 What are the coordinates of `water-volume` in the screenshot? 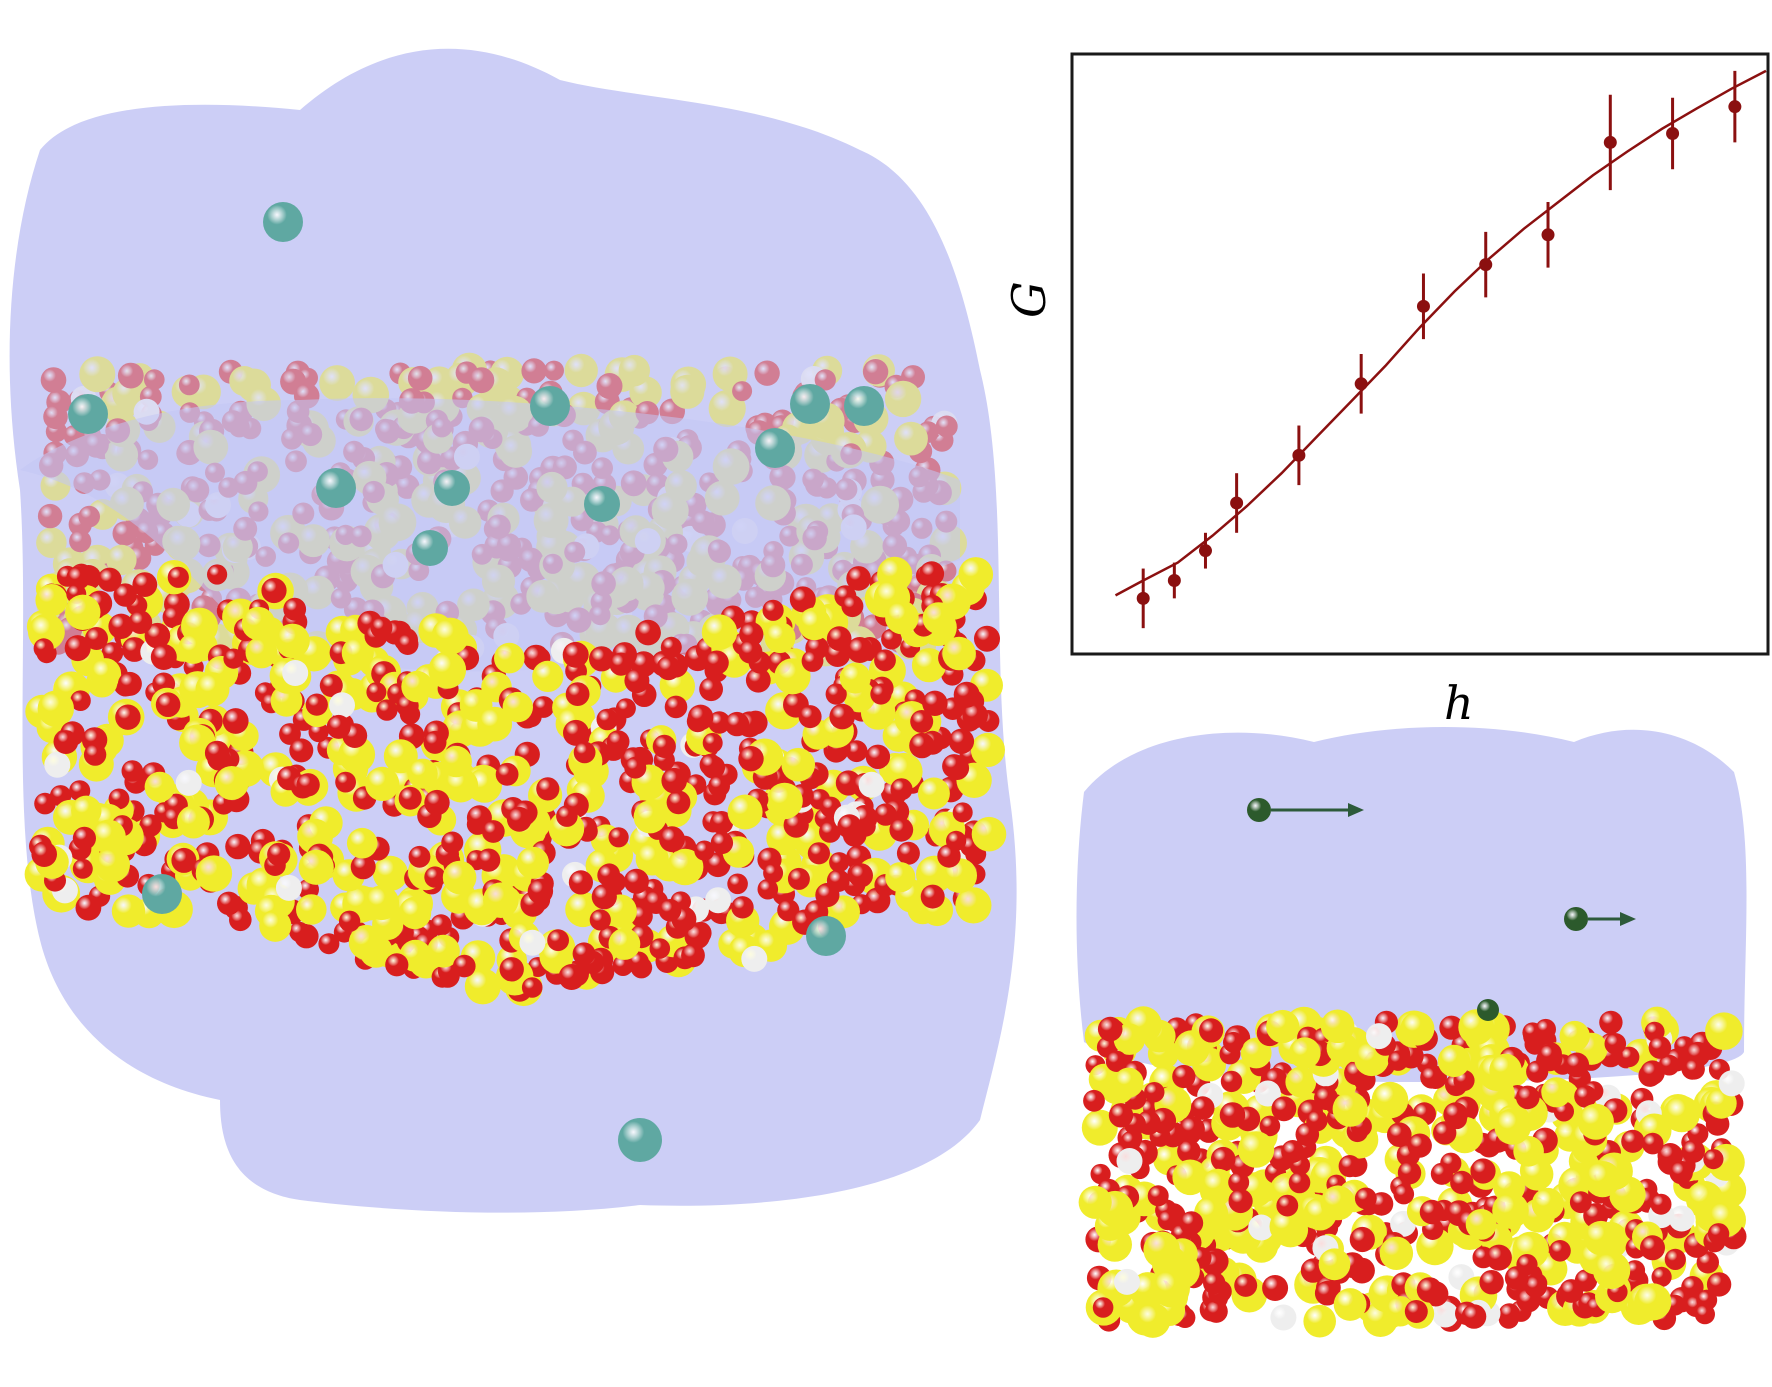 It's located at (1411, 904).